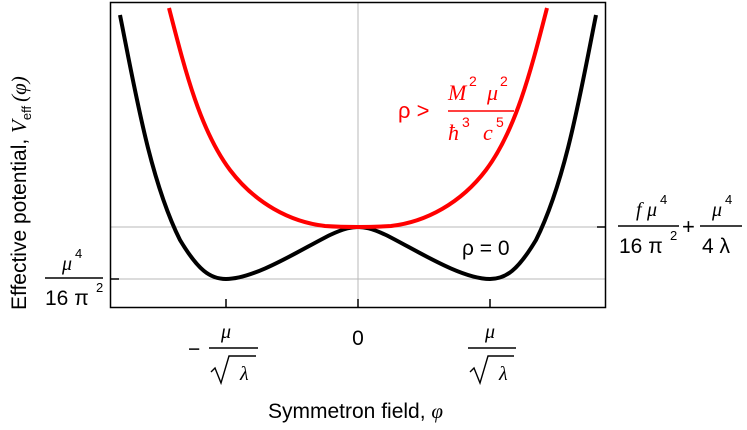  I want to click on svg-text: c, so click(488, 132).